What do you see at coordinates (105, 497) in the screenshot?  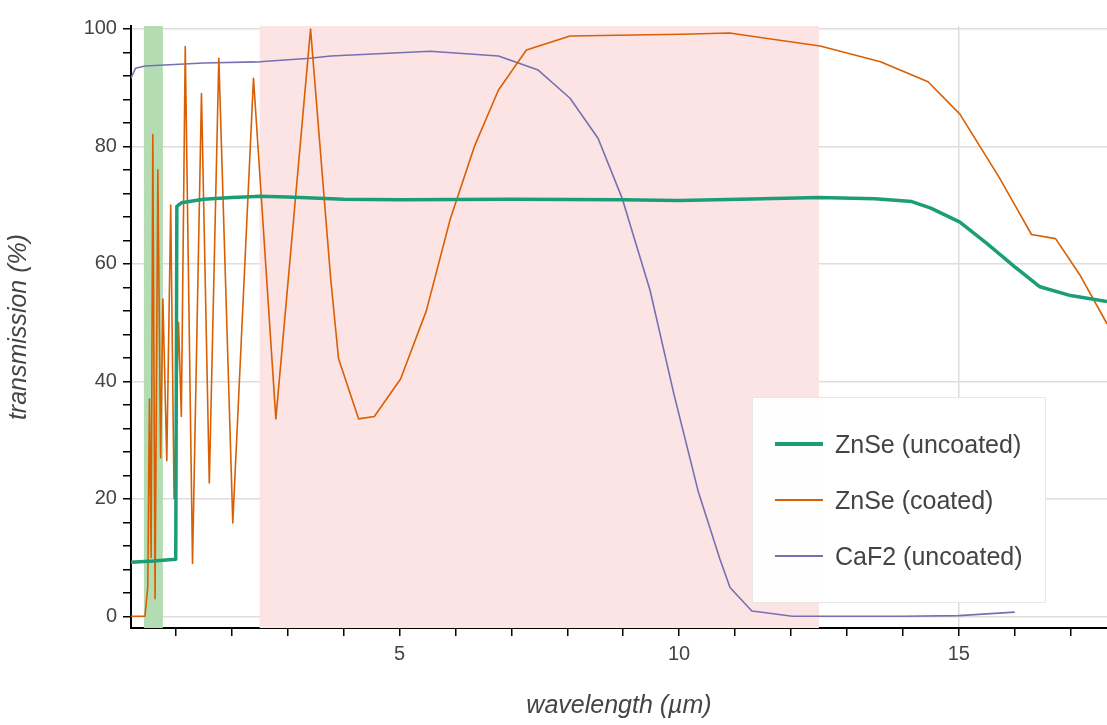 I see `y-tick-label: 20` at bounding box center [105, 497].